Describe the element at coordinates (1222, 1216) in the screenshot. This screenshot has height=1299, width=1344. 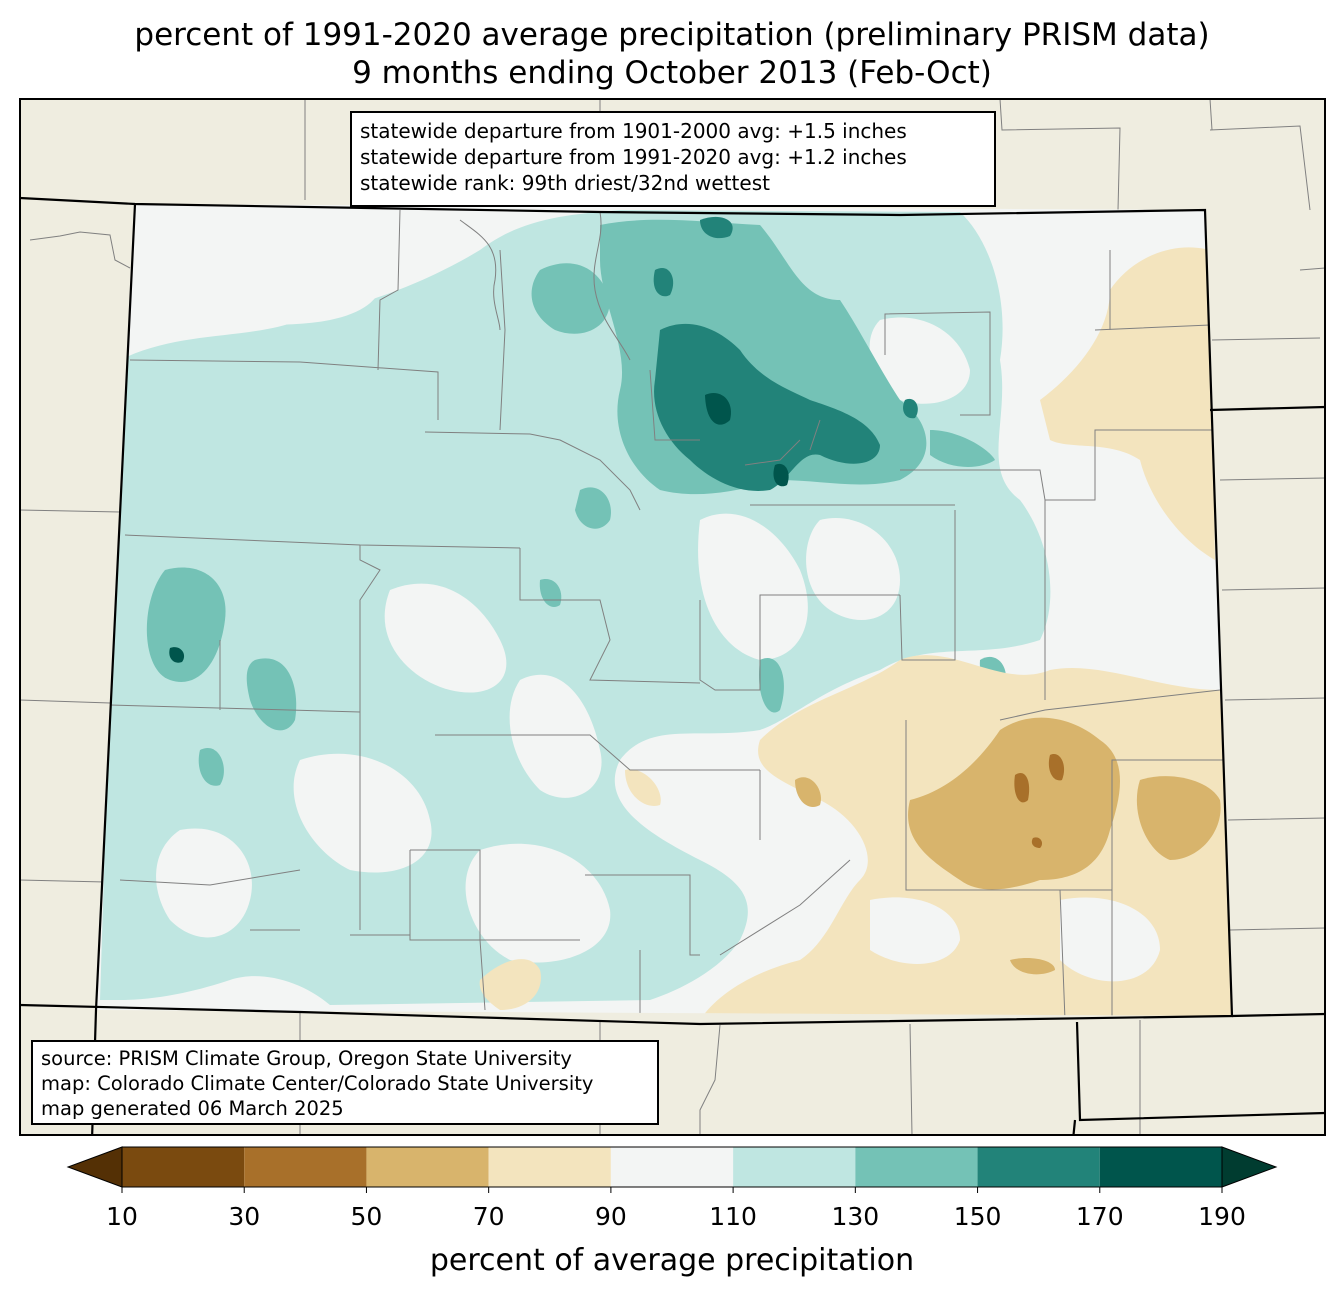
I see `colorbar-tick-label: 190` at that location.